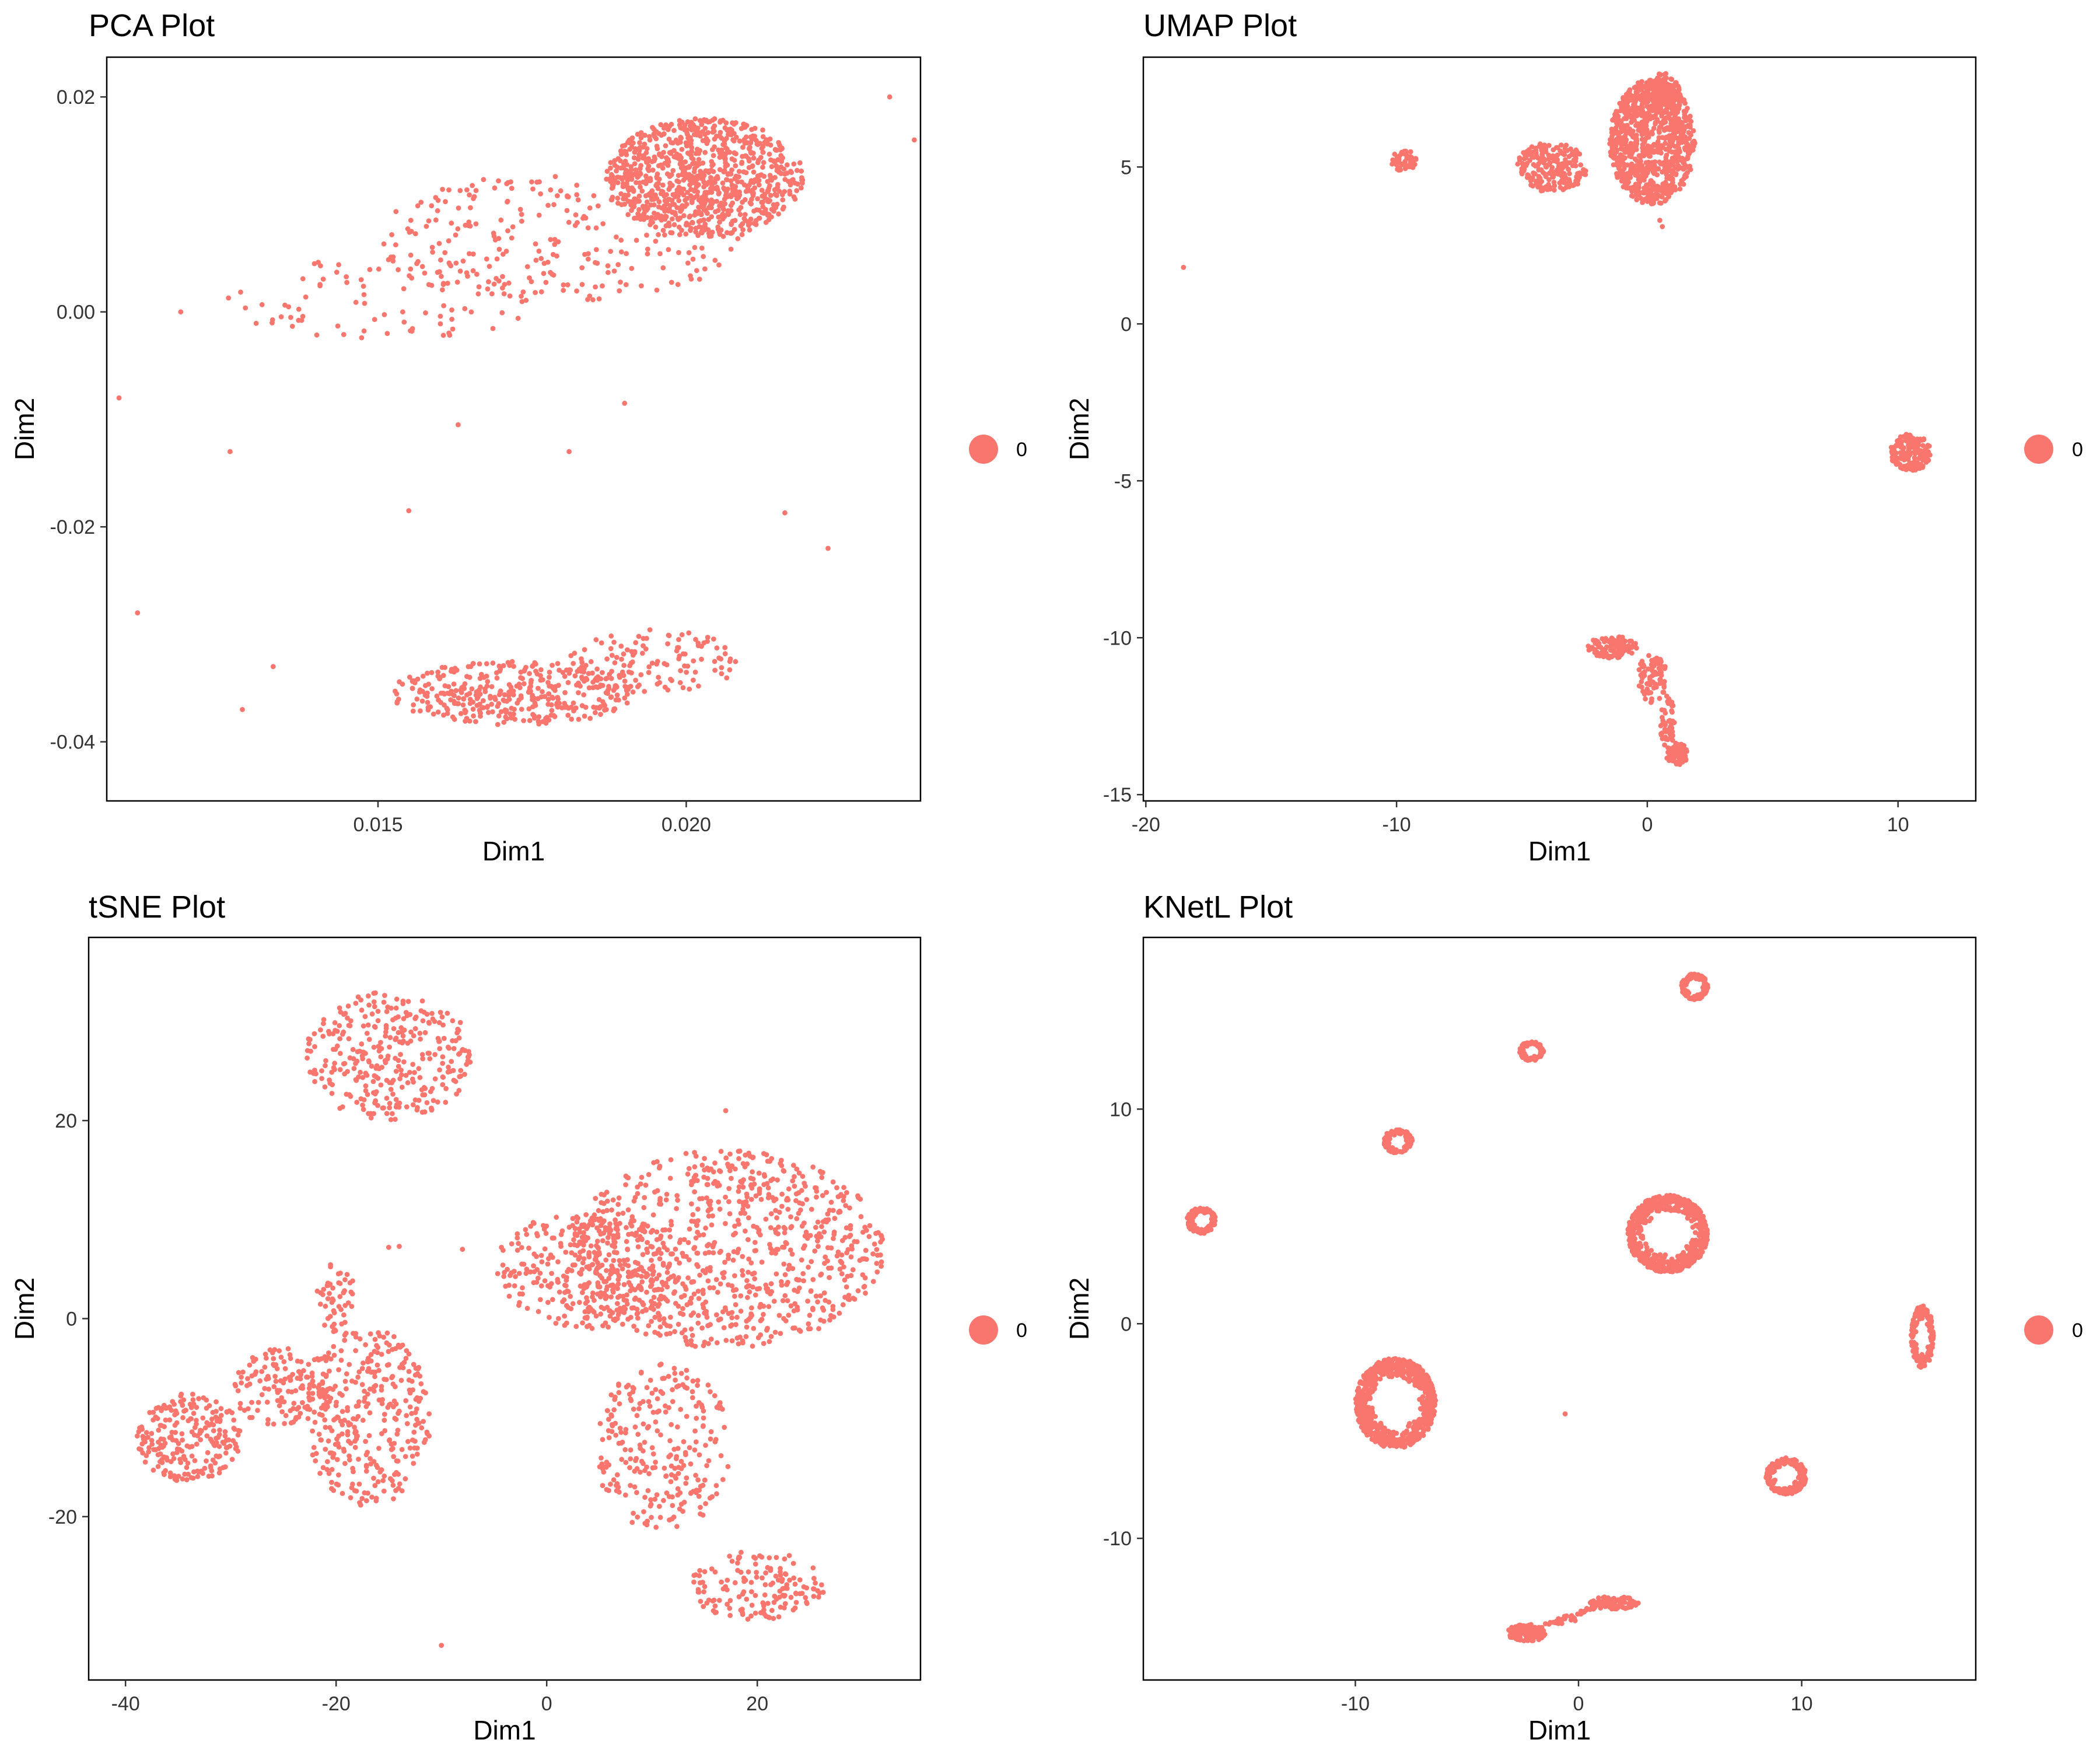 The height and width of the screenshot is (1750, 2100). Describe the element at coordinates (516, 410) in the screenshot. I see `scatter-points` at that location.